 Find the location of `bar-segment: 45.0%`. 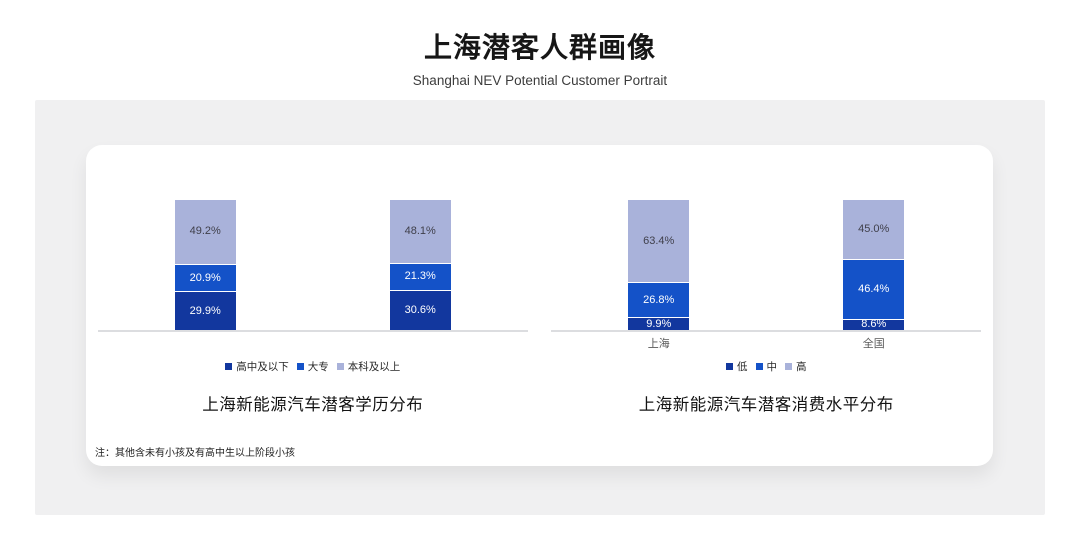

bar-segment: 45.0% is located at coordinates (874, 229).